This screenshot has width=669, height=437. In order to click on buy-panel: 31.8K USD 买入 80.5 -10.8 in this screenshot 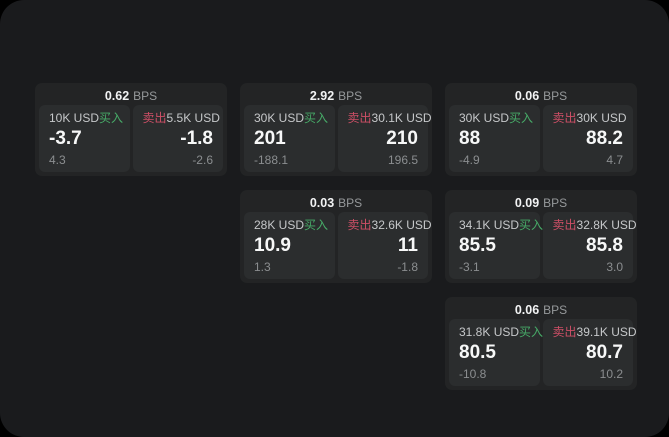, I will do `click(496, 352)`.